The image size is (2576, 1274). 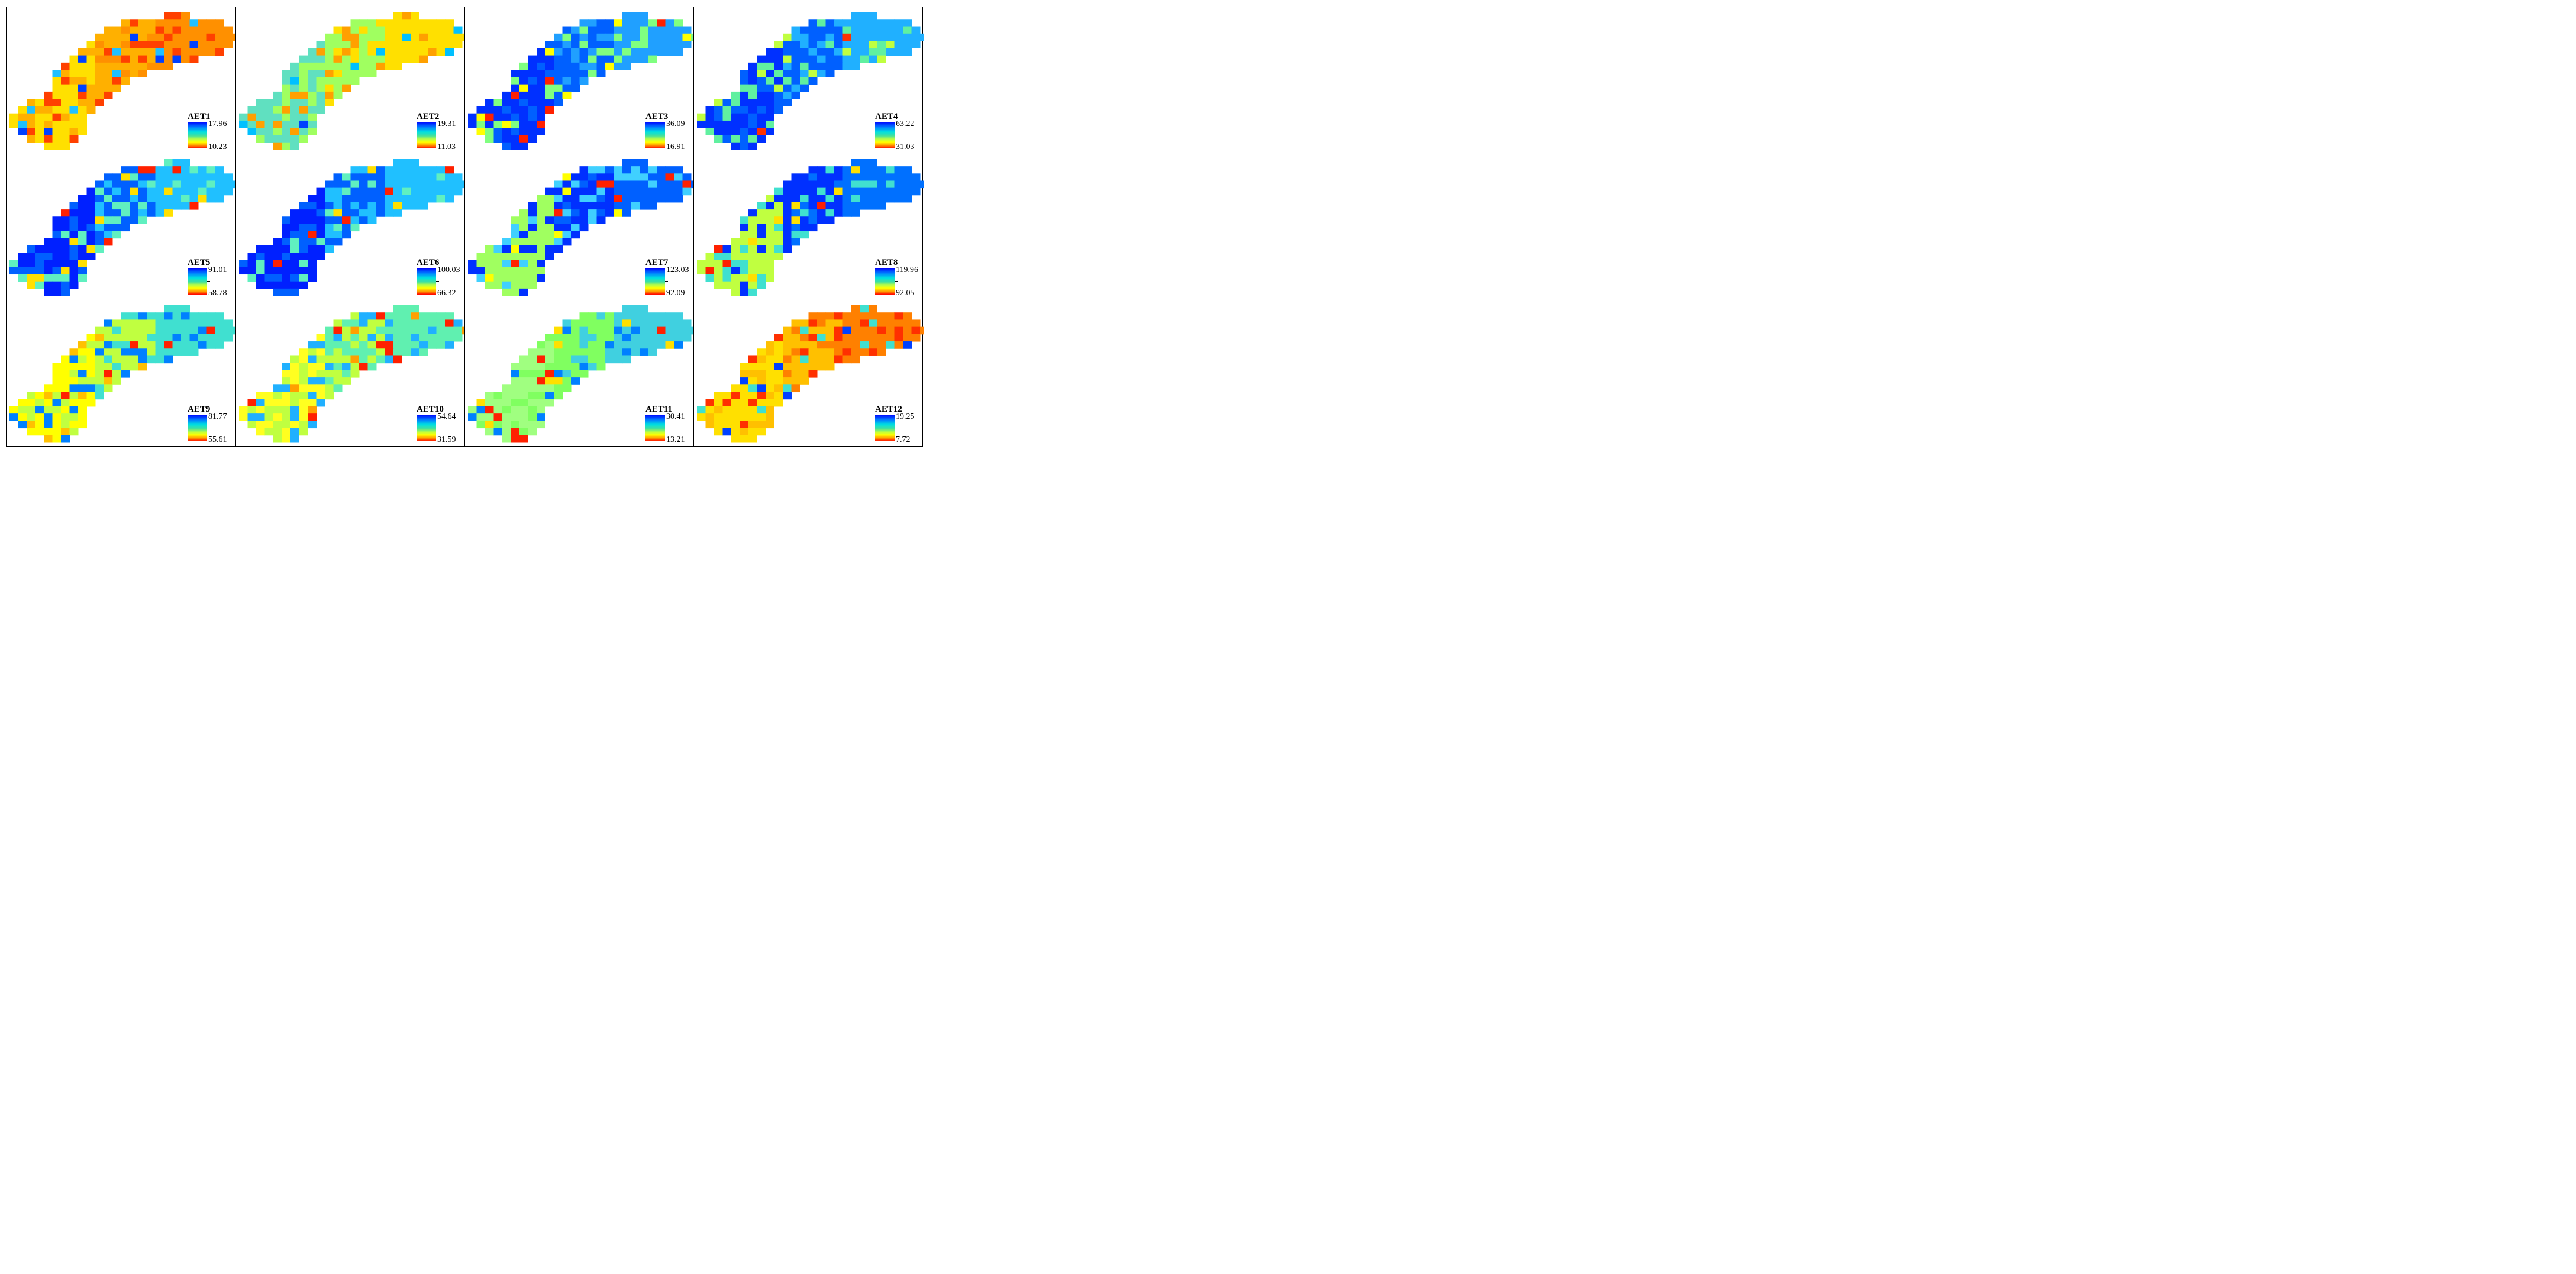 I want to click on legend-max-value: 91.01, so click(x=217, y=270).